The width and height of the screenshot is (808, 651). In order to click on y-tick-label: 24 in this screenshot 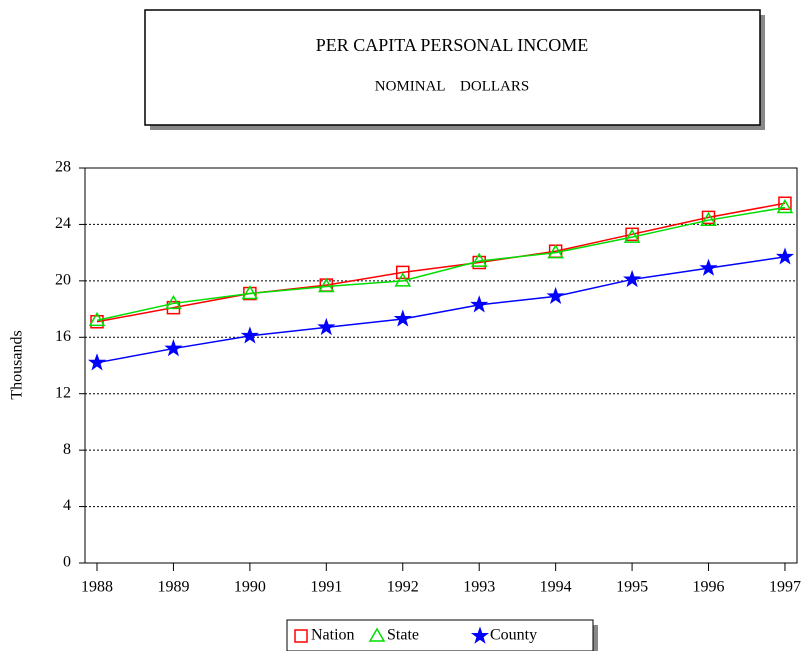, I will do `click(63, 223)`.